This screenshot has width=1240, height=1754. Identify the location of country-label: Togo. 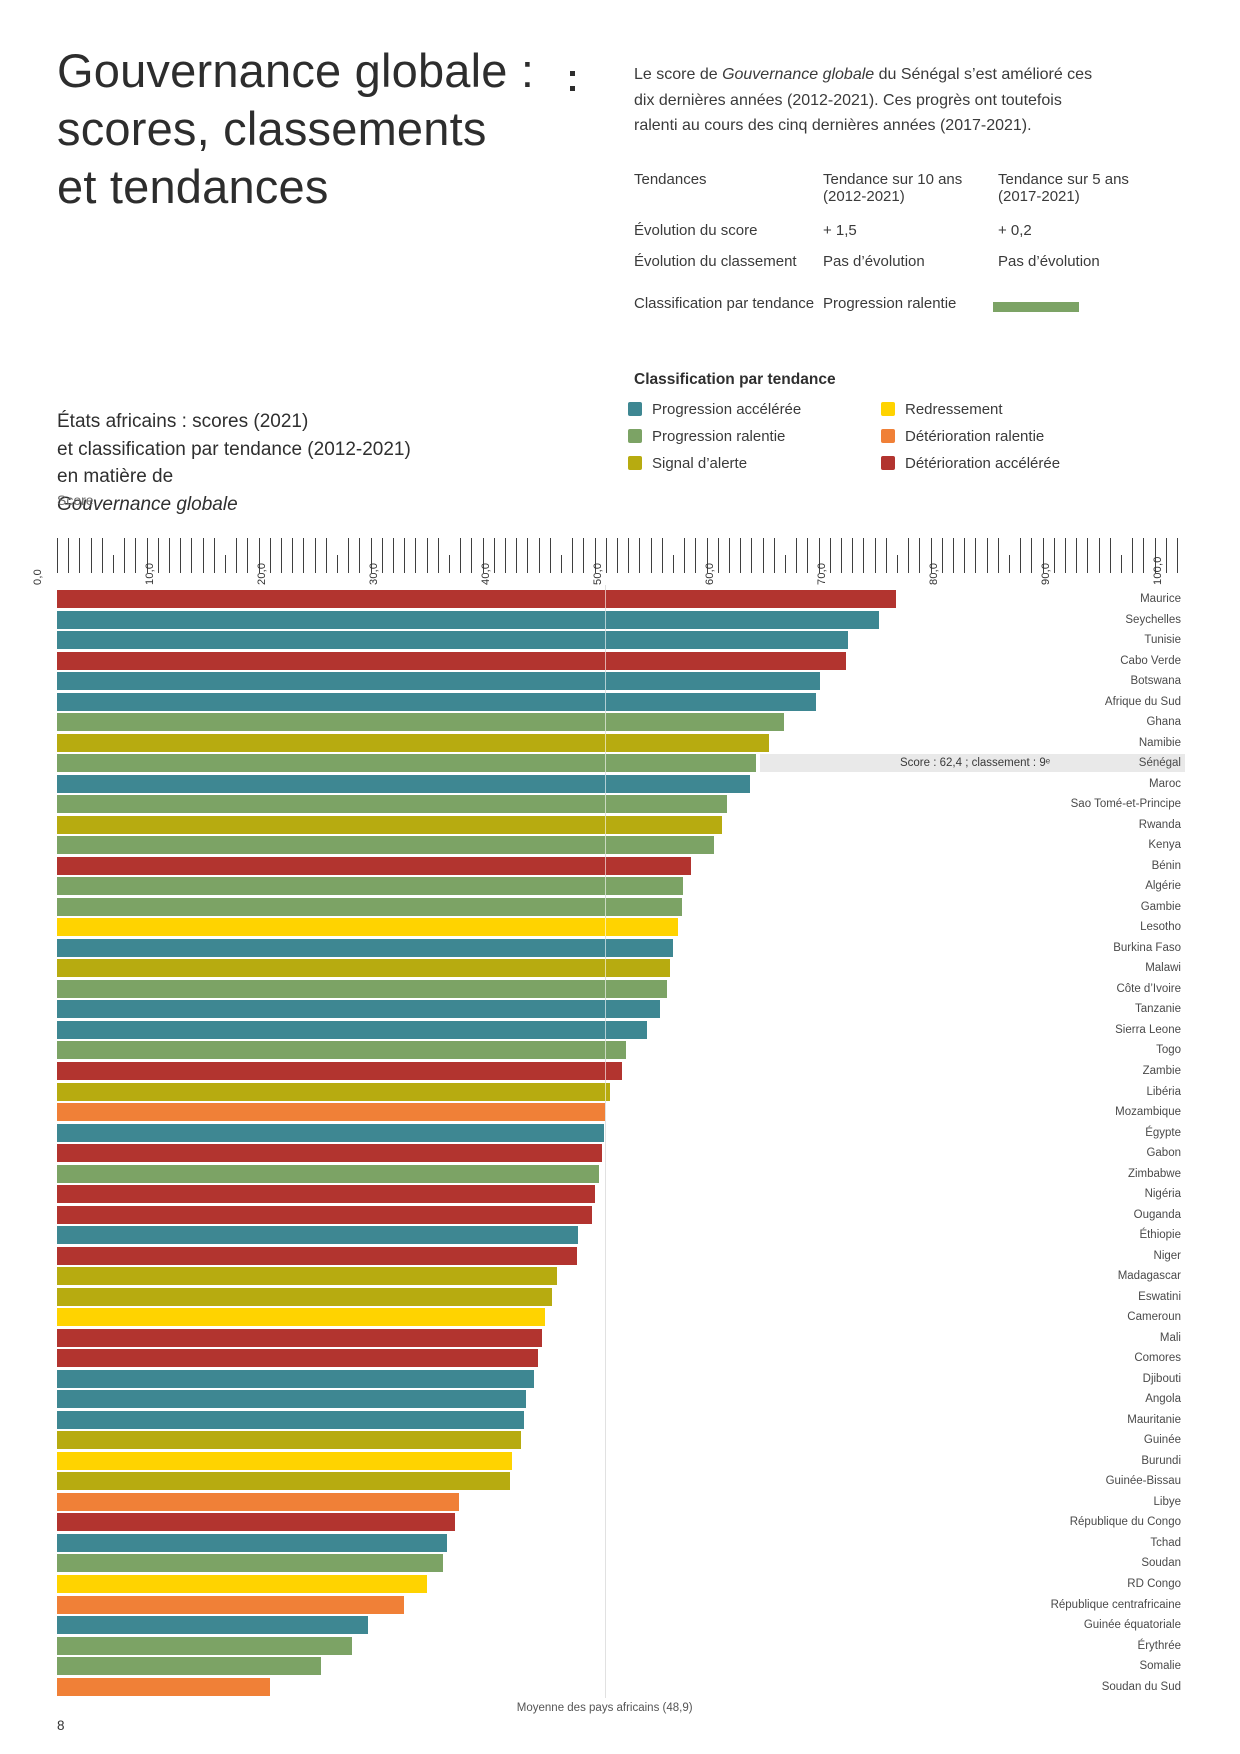
(1168, 1050).